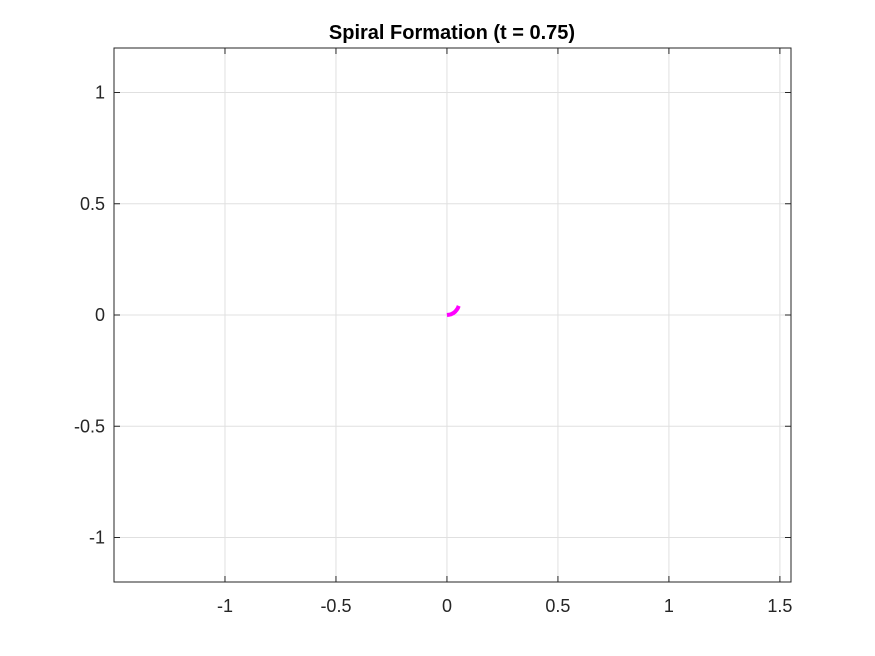 The image size is (875, 656). Describe the element at coordinates (335, 606) in the screenshot. I see `x-tick-label: -0.5` at that location.